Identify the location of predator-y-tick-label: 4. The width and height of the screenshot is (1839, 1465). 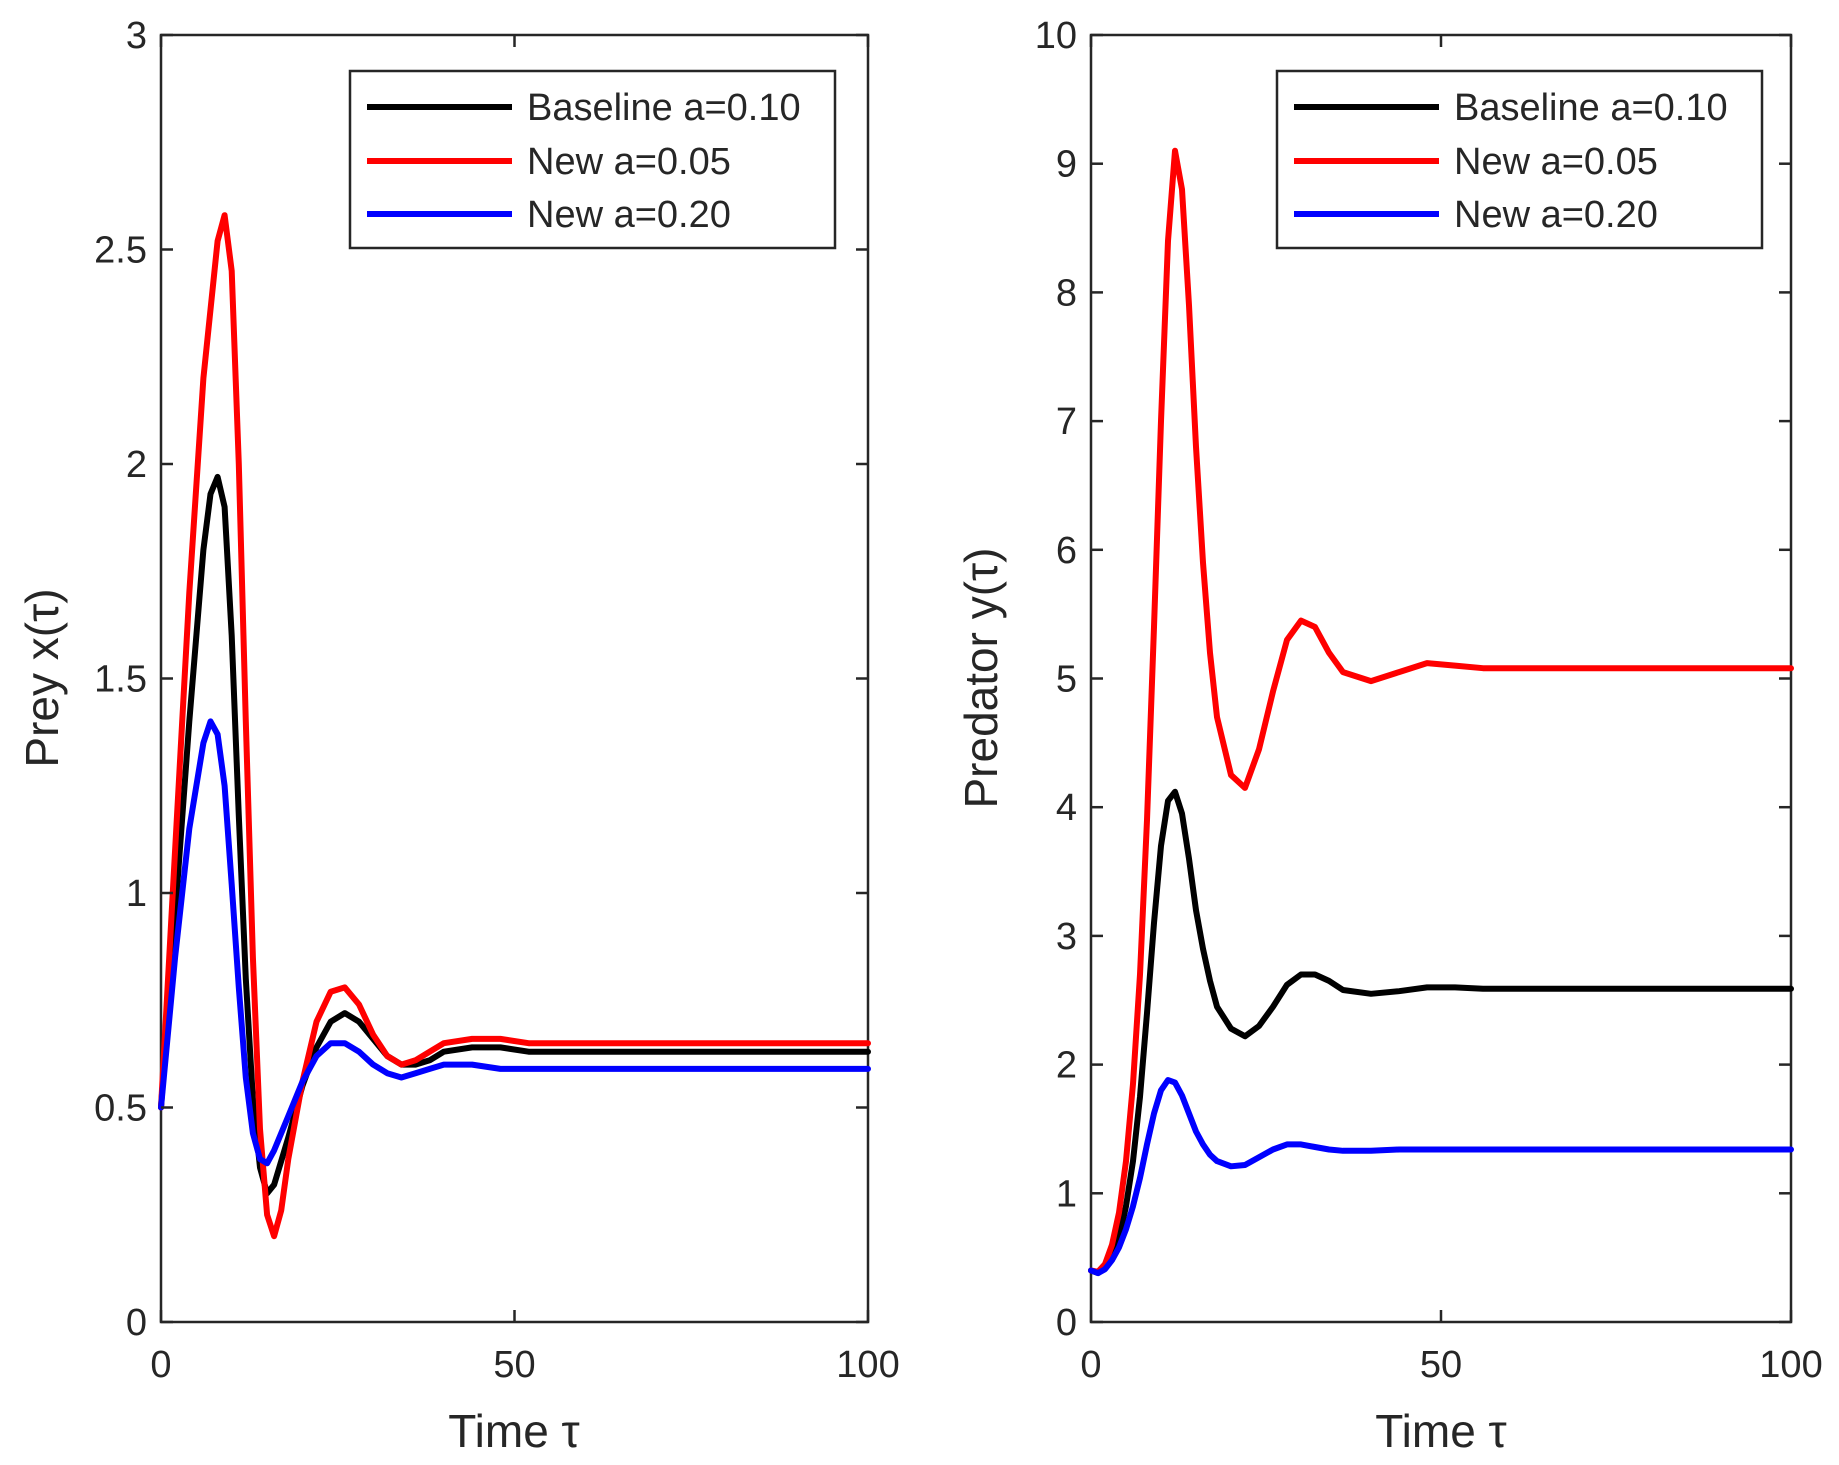
(1066, 808).